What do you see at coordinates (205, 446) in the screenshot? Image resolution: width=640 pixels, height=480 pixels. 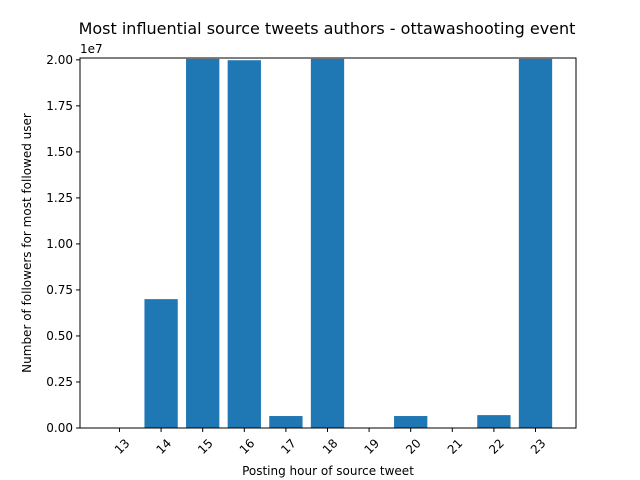 I see `x-tick-label: 15` at bounding box center [205, 446].